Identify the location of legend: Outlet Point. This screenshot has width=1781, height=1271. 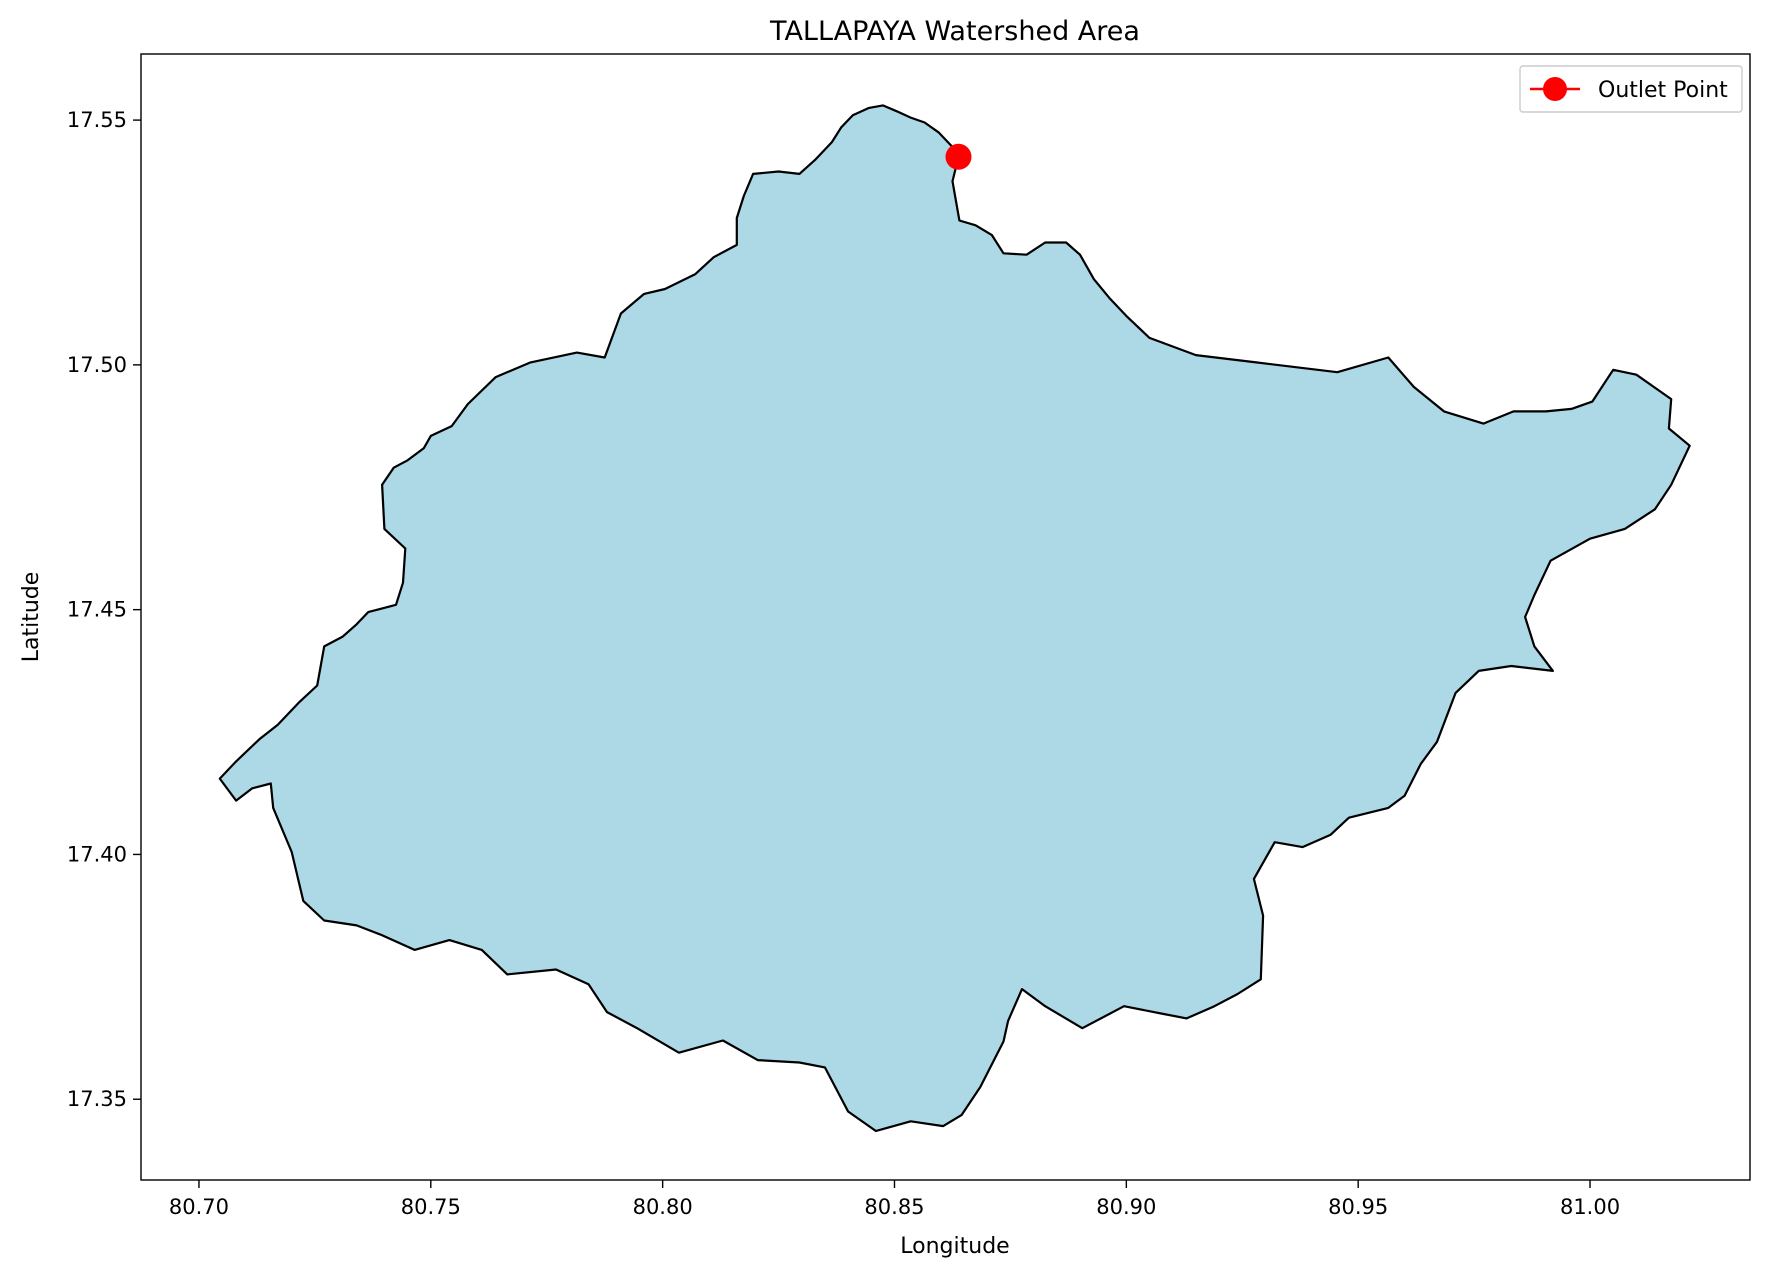
(1631, 89).